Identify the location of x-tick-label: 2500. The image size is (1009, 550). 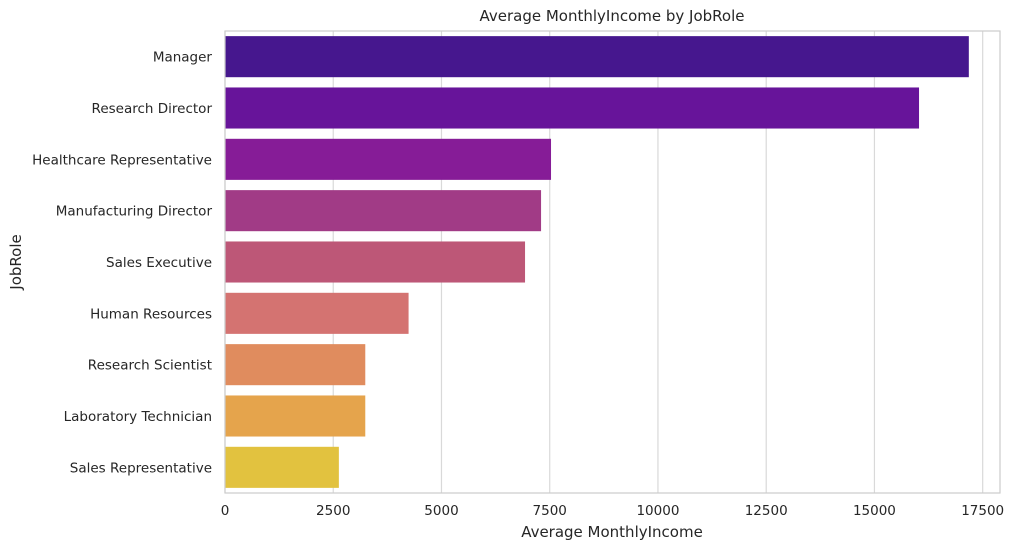
(333, 511).